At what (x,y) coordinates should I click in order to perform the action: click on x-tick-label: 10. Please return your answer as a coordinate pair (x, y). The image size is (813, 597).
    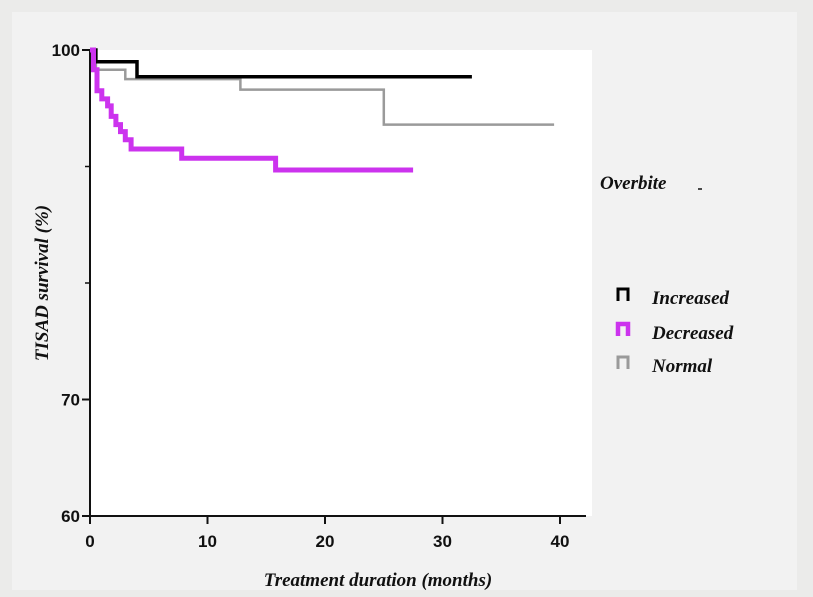
    Looking at the image, I should click on (207, 541).